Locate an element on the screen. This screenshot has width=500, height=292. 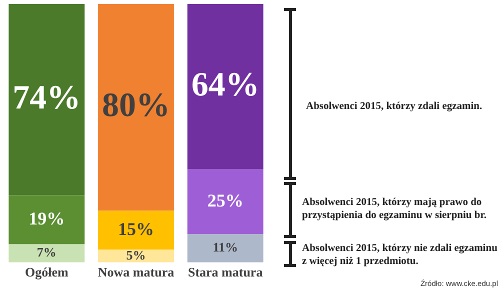
data-label: 25% is located at coordinates (225, 200).